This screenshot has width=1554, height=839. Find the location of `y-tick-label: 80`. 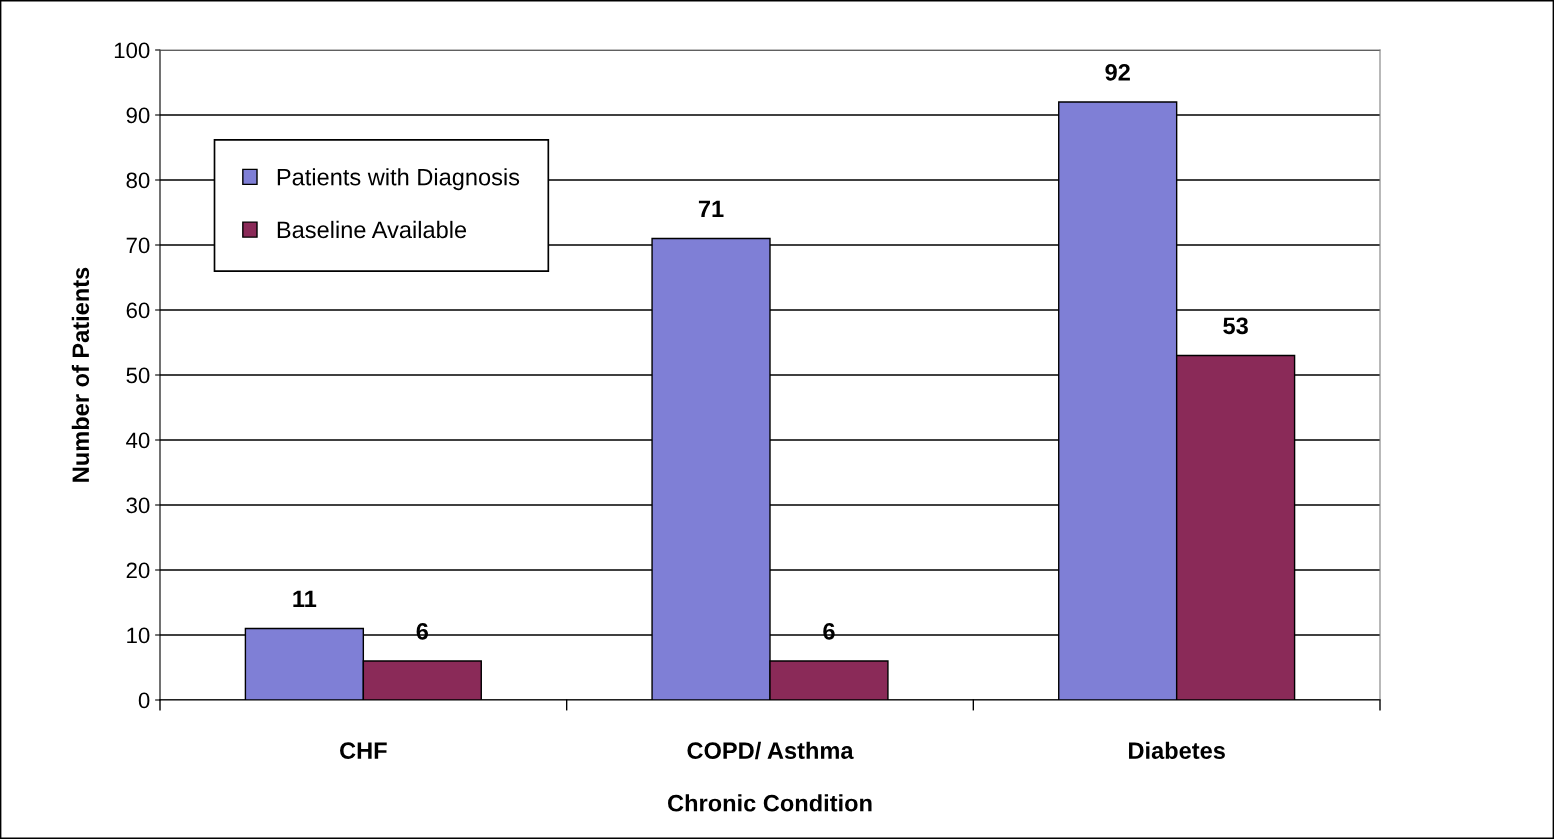

y-tick-label: 80 is located at coordinates (138, 180).